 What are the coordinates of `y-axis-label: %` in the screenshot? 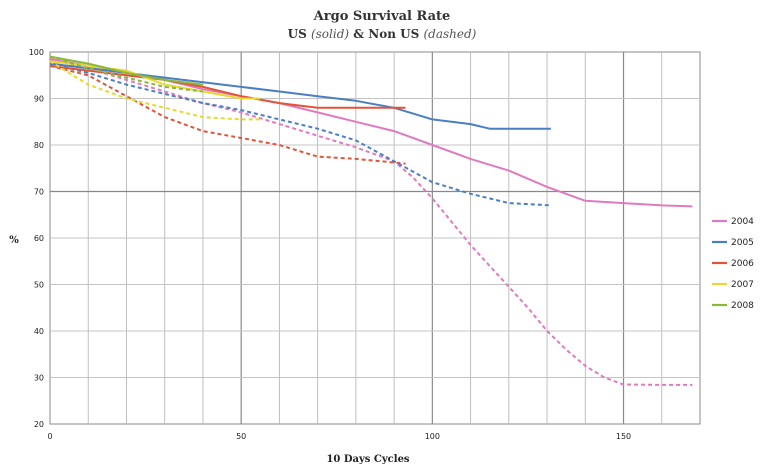 It's located at (14, 240).